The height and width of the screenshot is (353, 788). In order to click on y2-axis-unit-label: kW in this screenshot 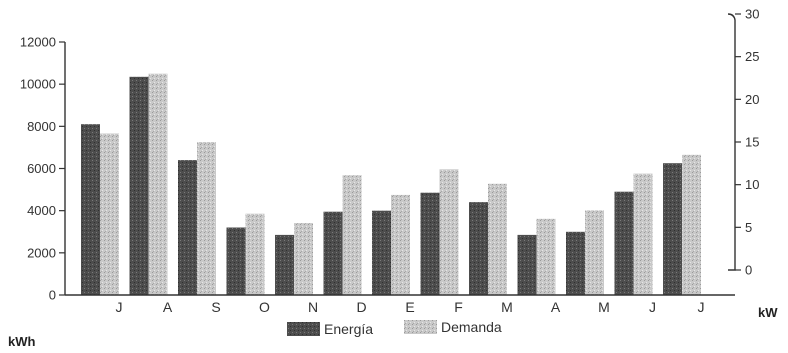, I will do `click(768, 312)`.